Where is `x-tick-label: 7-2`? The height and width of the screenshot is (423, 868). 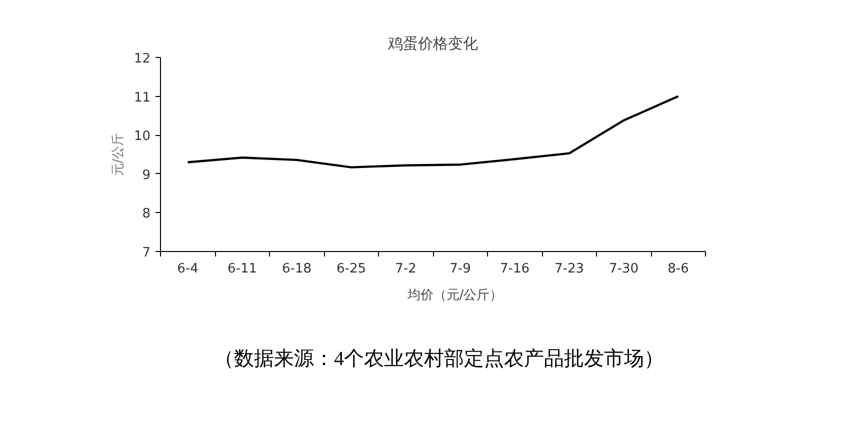
x-tick-label: 7-2 is located at coordinates (405, 269).